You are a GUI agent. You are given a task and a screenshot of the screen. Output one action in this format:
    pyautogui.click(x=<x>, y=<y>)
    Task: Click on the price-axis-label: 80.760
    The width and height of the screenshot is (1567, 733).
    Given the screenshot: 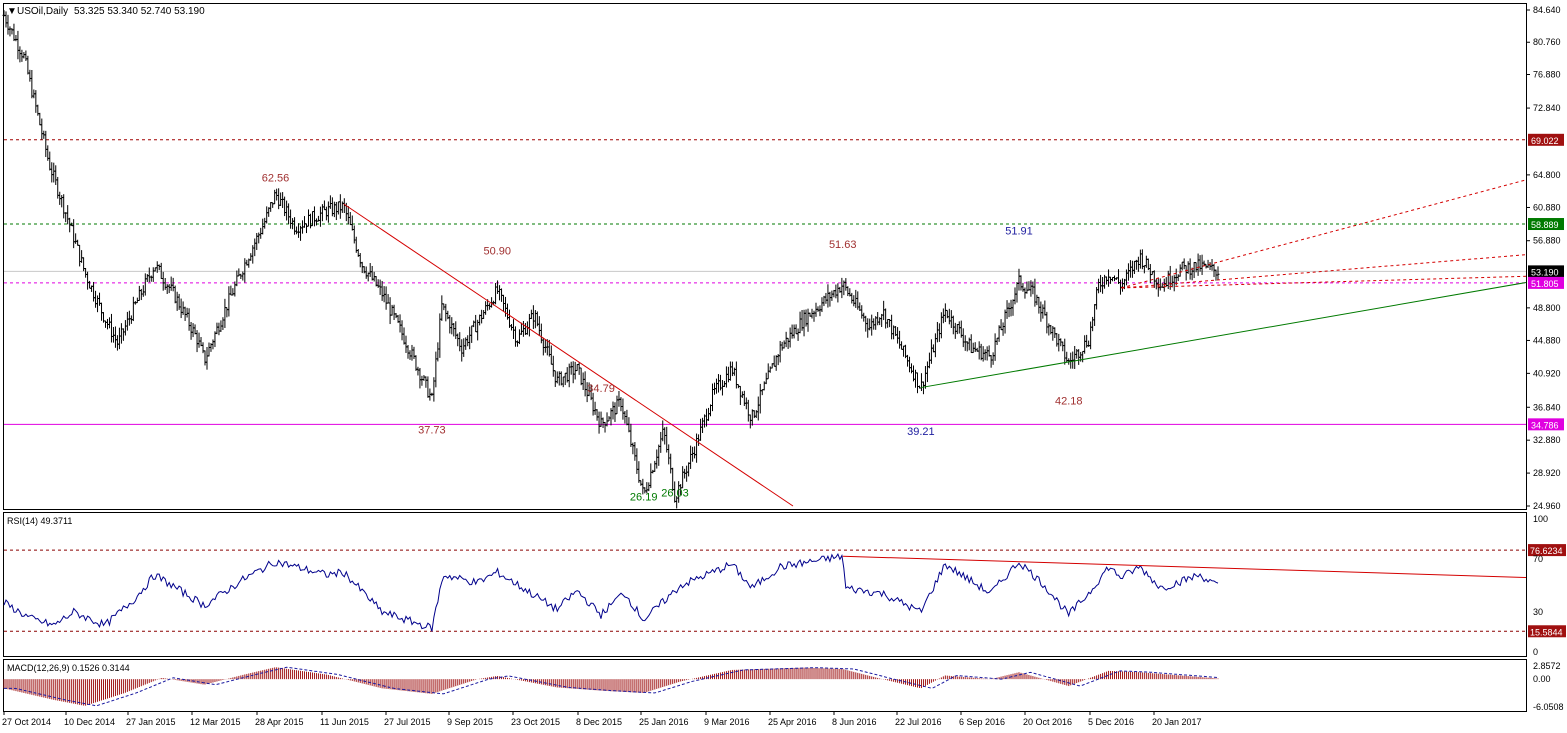 What is the action you would take?
    pyautogui.click(x=1547, y=42)
    